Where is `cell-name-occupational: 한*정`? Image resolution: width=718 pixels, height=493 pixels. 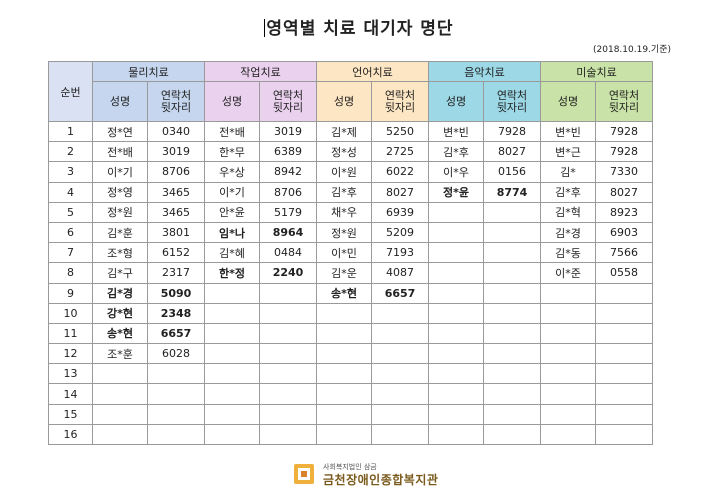
cell-name-occupational: 한*정 is located at coordinates (232, 273).